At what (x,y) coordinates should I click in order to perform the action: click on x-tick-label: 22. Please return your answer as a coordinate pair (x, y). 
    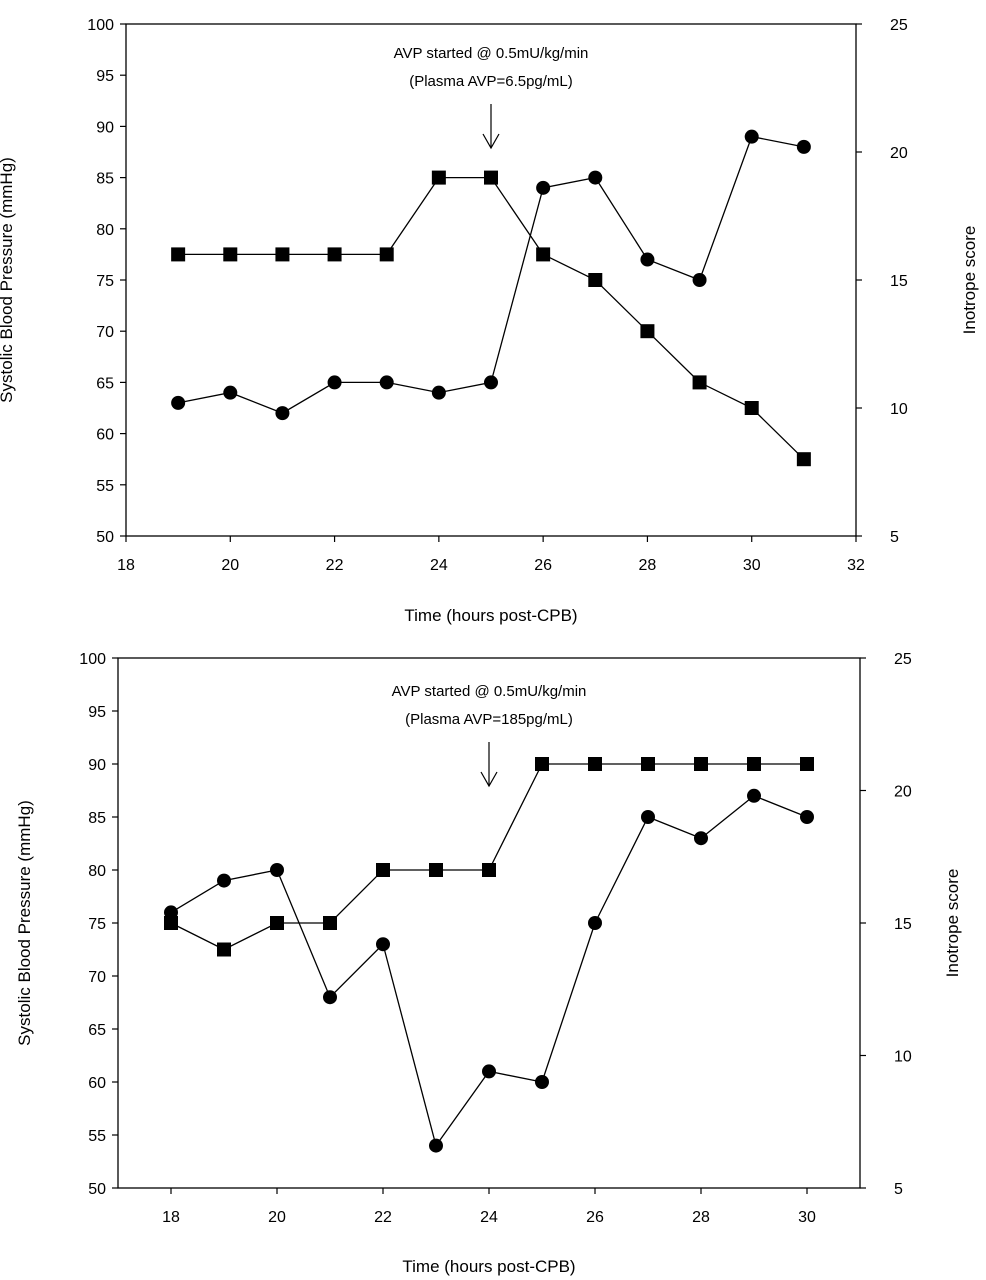
    Looking at the image, I should click on (383, 1217).